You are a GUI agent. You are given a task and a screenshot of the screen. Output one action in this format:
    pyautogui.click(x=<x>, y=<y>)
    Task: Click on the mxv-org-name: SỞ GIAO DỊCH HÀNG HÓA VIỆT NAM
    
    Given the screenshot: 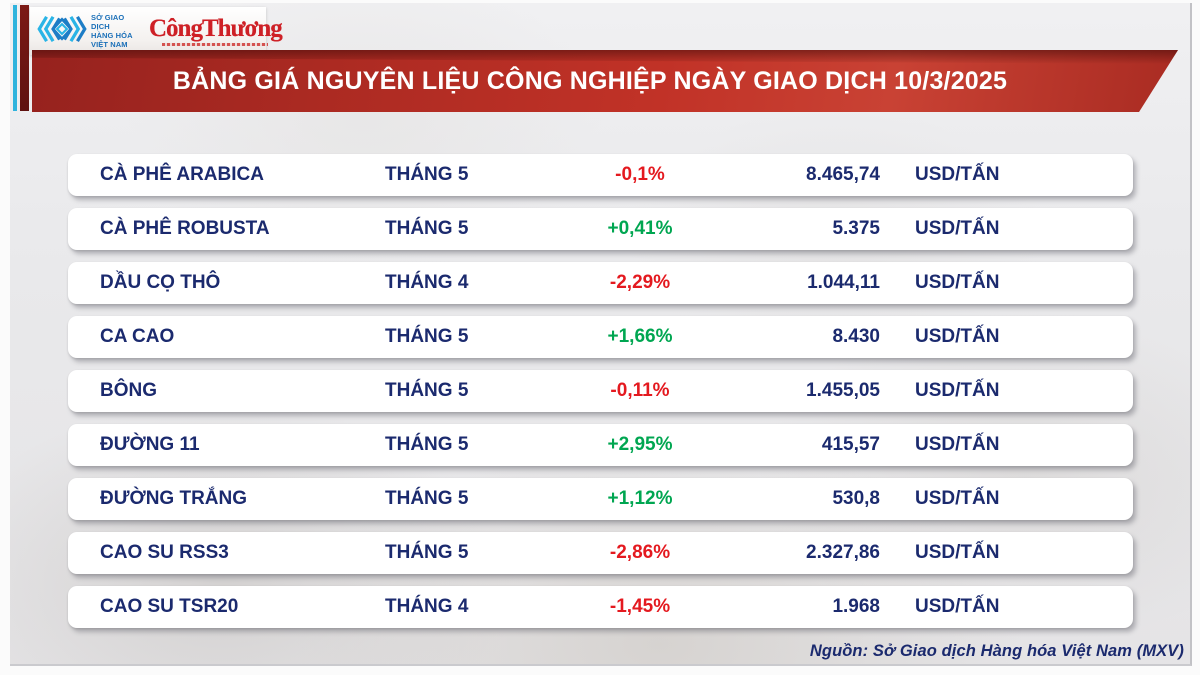 What is the action you would take?
    pyautogui.click(x=117, y=31)
    